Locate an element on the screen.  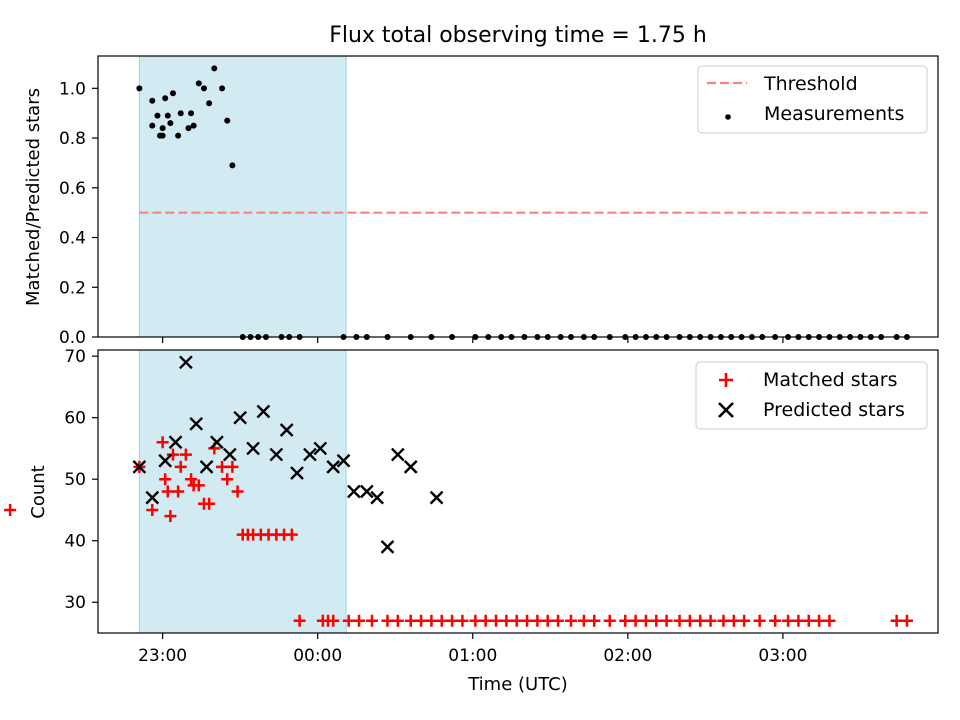
top-y-tick-label: 0.4 is located at coordinates (72, 239).